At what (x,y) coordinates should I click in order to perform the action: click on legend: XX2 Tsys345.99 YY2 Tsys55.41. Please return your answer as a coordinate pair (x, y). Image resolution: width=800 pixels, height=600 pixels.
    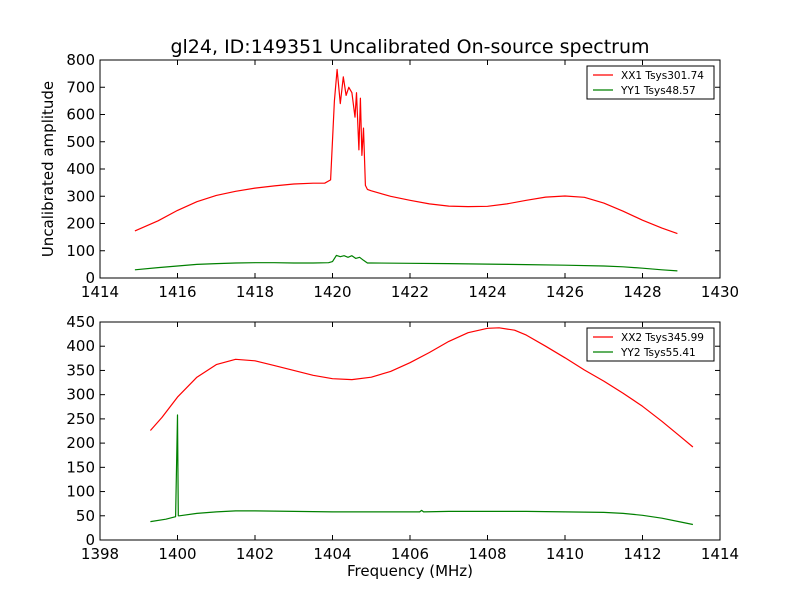
    Looking at the image, I should click on (650, 344).